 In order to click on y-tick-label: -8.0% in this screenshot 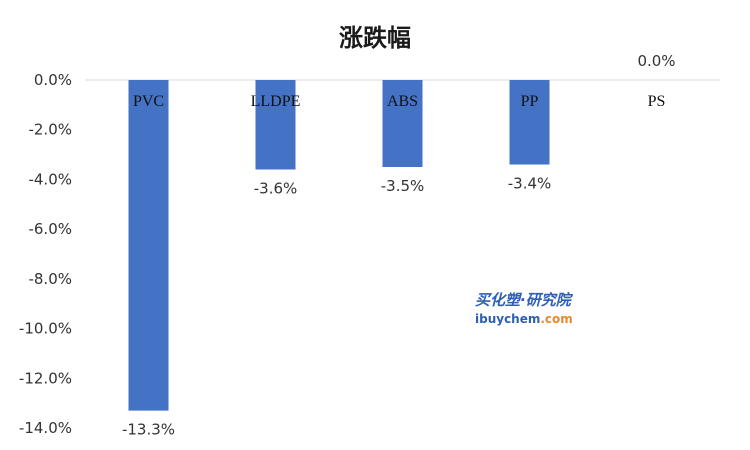, I will do `click(50, 279)`.